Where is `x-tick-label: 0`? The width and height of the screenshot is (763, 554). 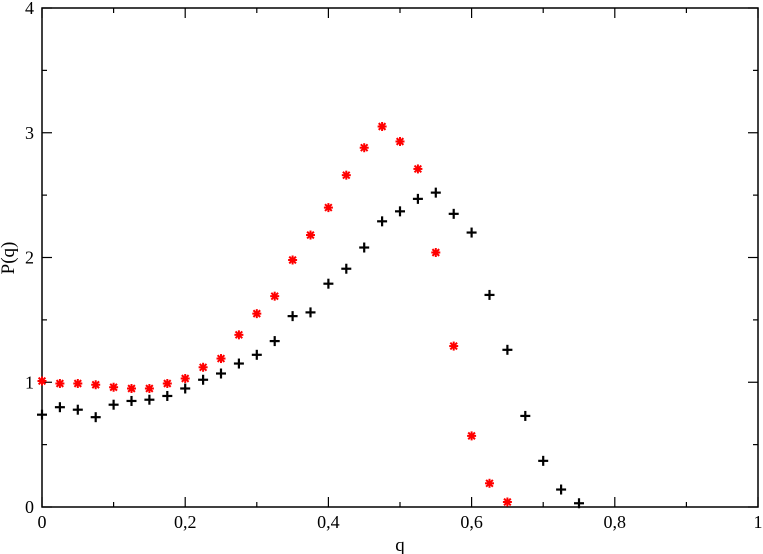 x-tick-label: 0 is located at coordinates (42, 522).